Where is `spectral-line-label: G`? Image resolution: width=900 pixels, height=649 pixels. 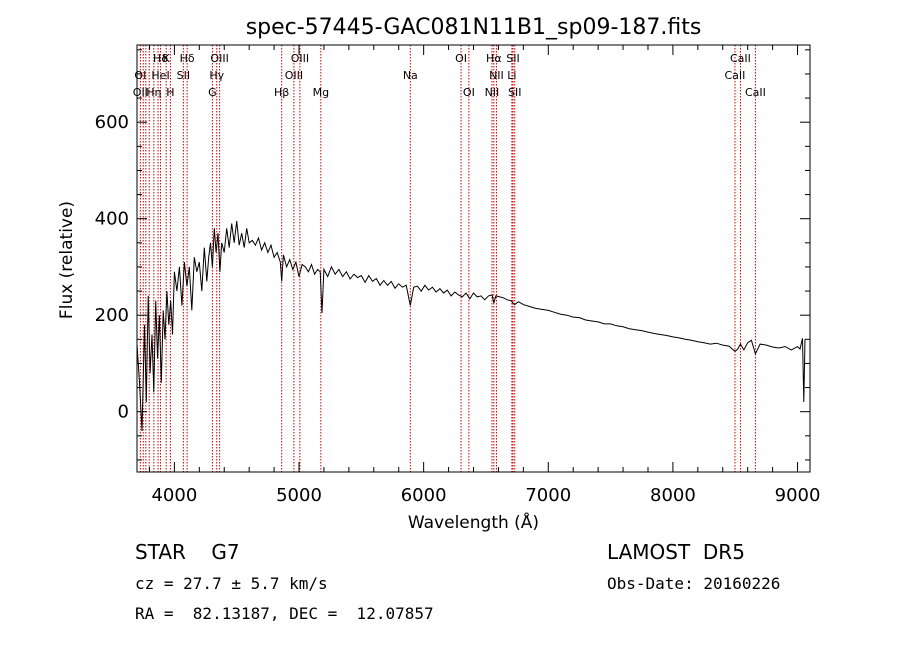 spectral-line-label: G is located at coordinates (212, 92).